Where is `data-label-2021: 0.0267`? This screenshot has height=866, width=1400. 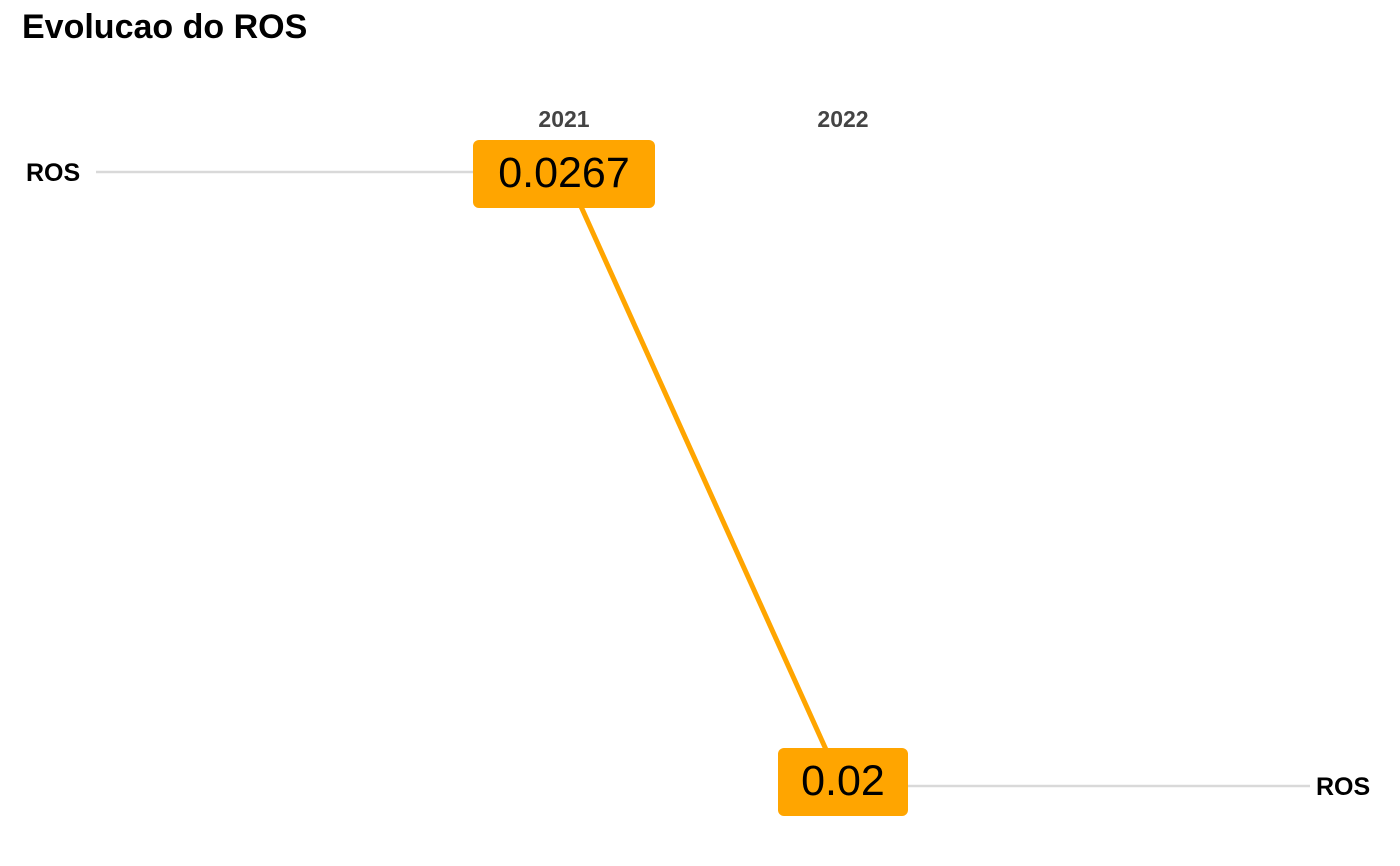 data-label-2021: 0.0267 is located at coordinates (564, 173).